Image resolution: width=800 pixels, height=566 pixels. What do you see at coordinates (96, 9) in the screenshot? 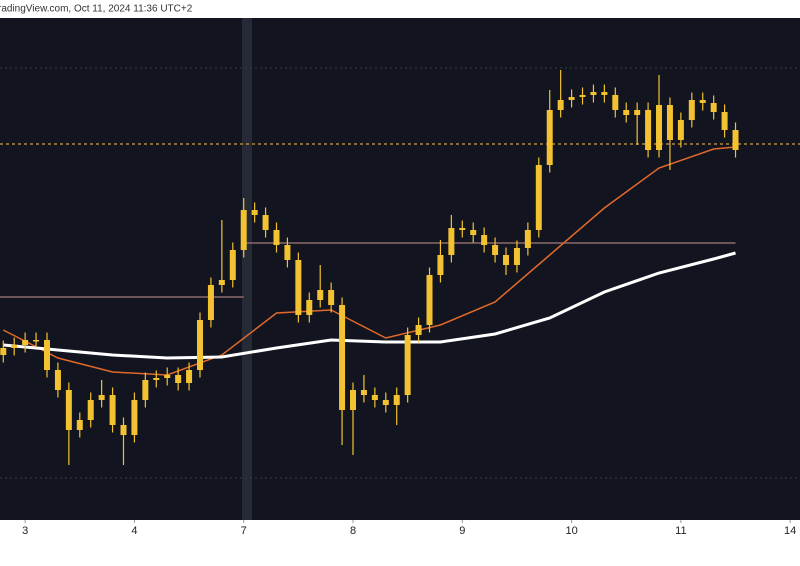
I see `chart-title: radingView.com, Oct 11, 2024 11:36 UTC+2` at bounding box center [96, 9].